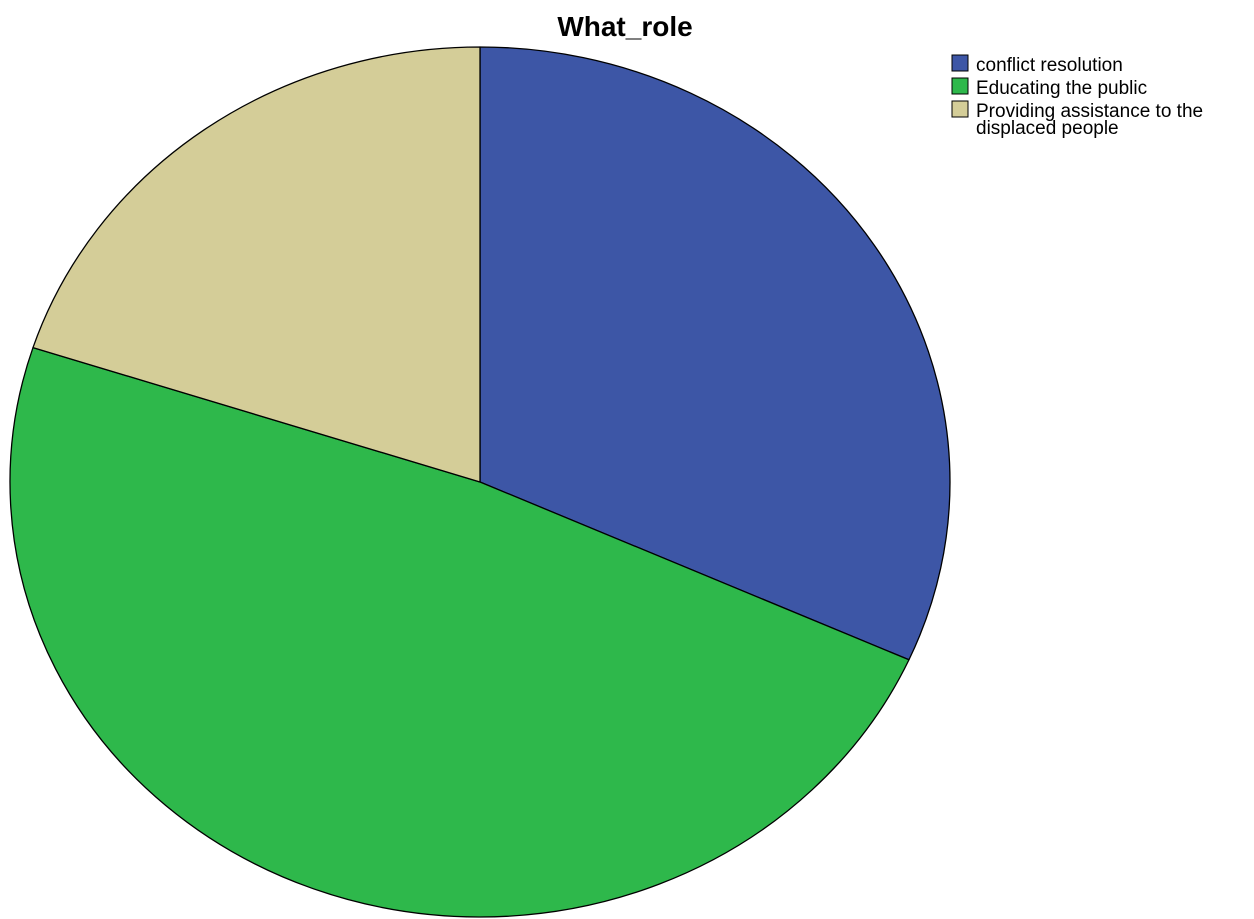 This screenshot has height=919, width=1254. Describe the element at coordinates (1049, 65) in the screenshot. I see `legend-label-1: conflict resolution` at that location.